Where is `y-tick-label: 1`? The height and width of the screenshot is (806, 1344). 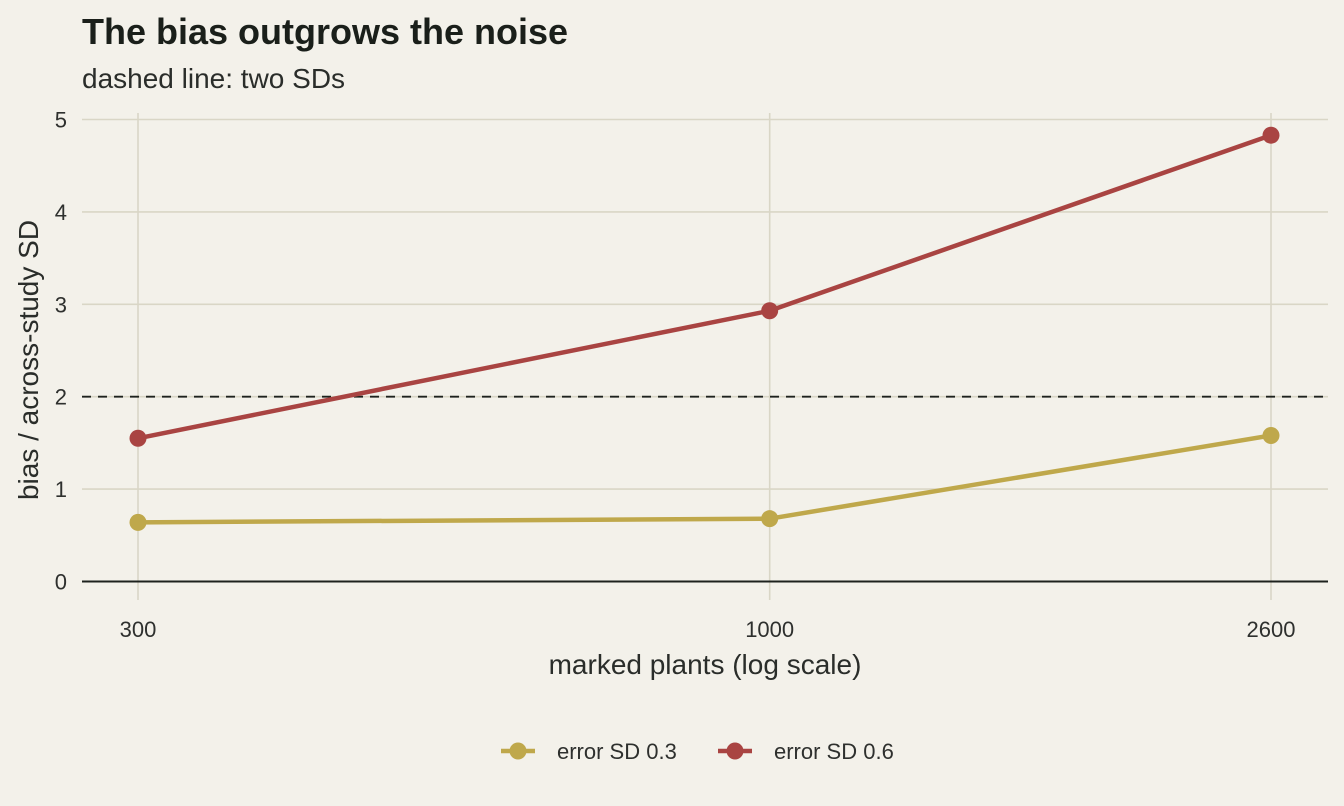 y-tick-label: 1 is located at coordinates (61, 489).